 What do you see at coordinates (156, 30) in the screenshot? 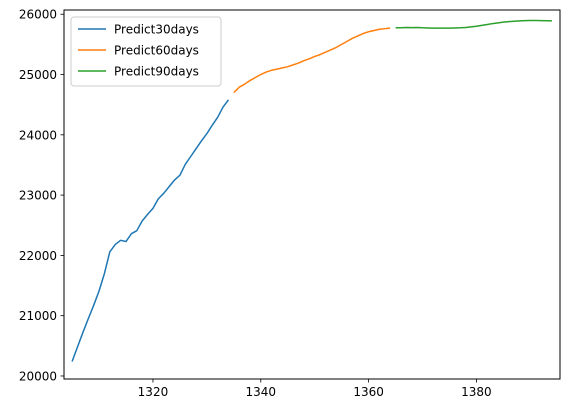
I see `legend-label-predict30days: Predict30days` at bounding box center [156, 30].